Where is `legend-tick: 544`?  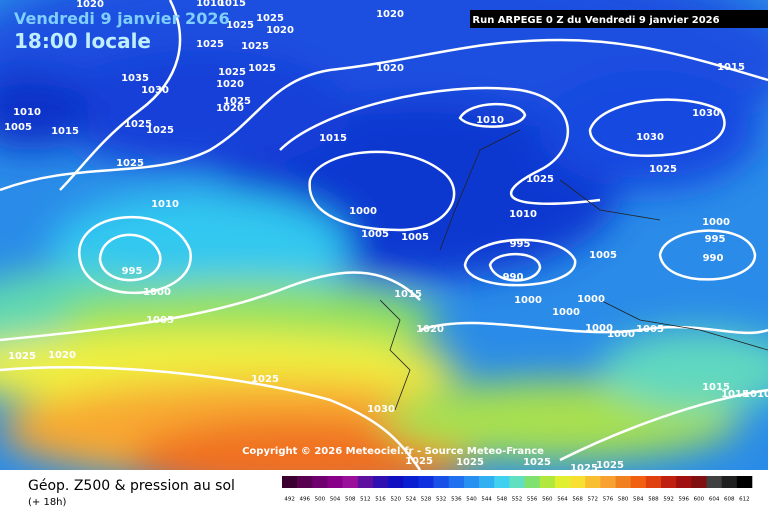 legend-tick: 544 is located at coordinates (486, 500).